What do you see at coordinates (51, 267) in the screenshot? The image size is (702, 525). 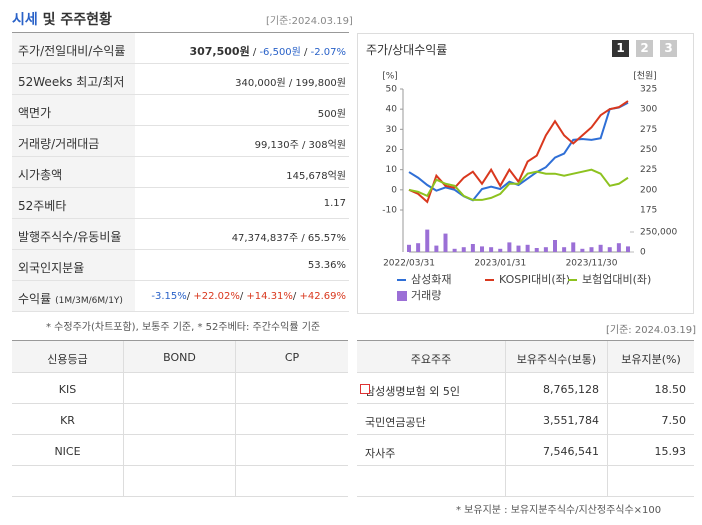 I see `row-label: 외국인지분율` at bounding box center [51, 267].